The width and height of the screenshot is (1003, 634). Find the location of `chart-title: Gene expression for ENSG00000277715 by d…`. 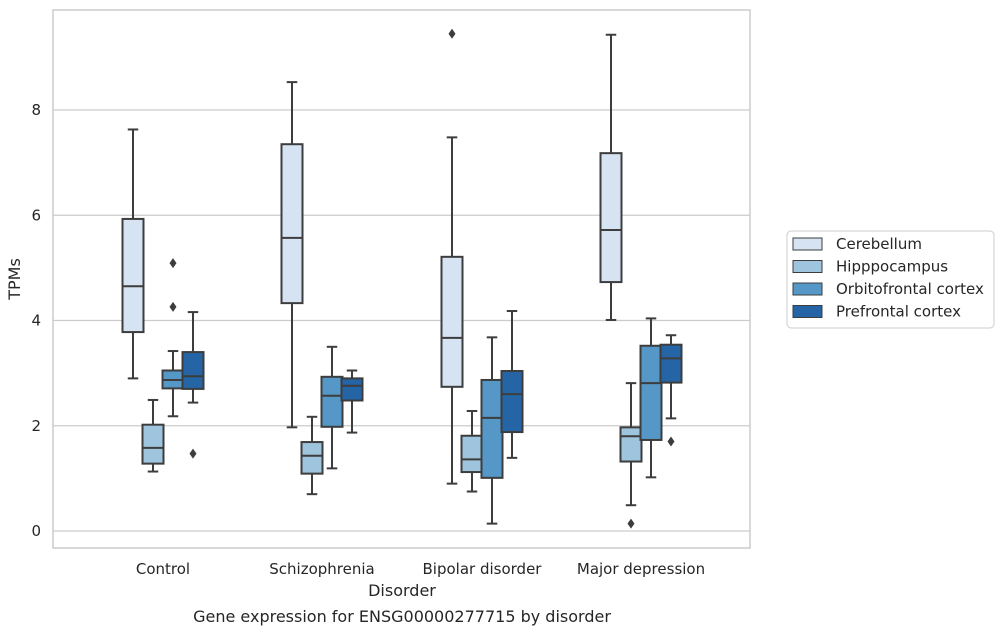

chart-title: Gene expression for ENSG00000277715 by d… is located at coordinates (402, 616).